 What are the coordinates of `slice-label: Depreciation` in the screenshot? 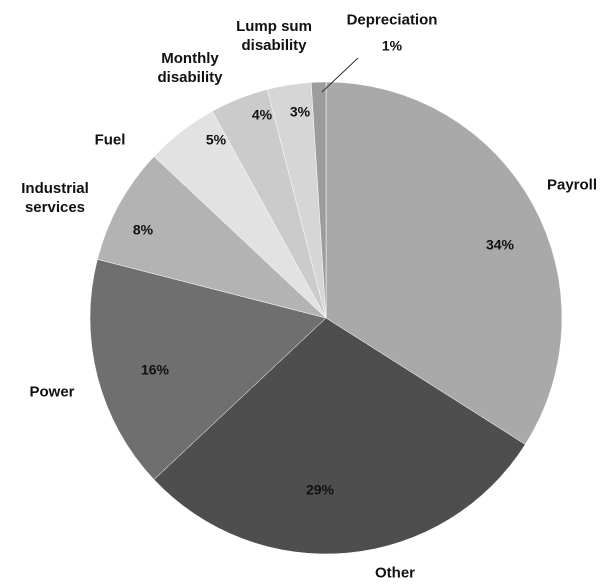 It's located at (392, 20).